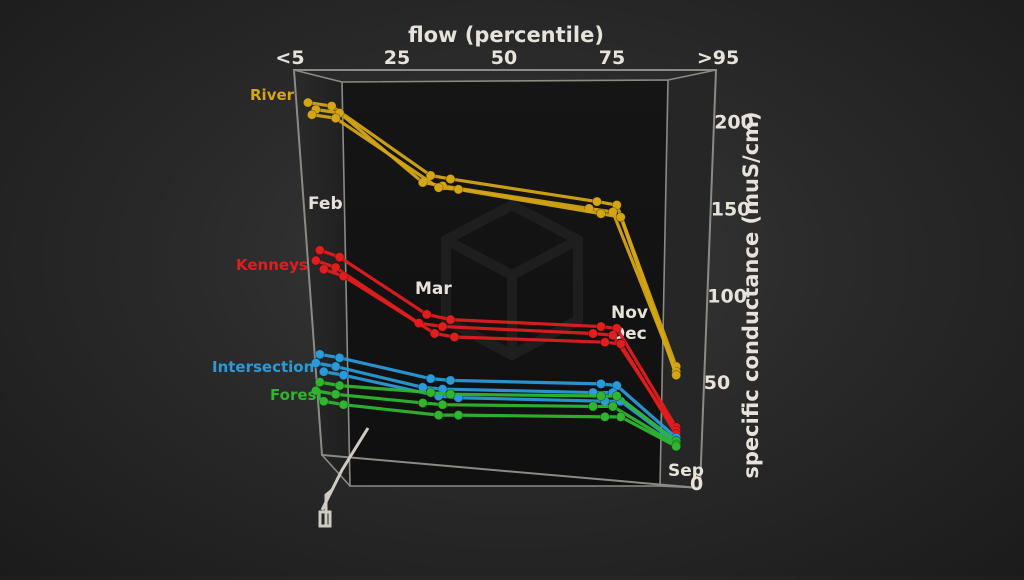  Describe the element at coordinates (680, 487) in the screenshot. I see `box-edge-br` at that location.